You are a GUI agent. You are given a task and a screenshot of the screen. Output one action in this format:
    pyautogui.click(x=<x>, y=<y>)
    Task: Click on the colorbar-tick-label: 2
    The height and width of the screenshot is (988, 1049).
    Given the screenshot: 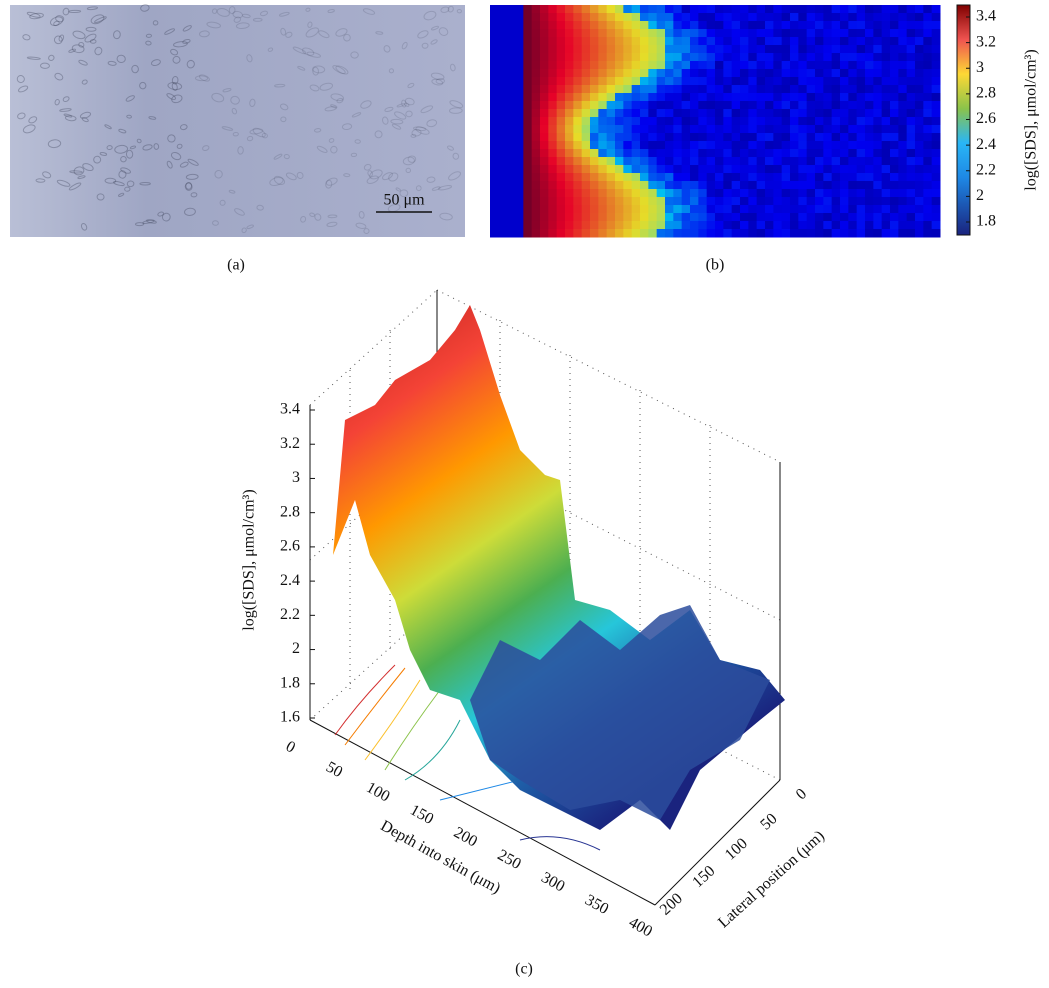 What is the action you would take?
    pyautogui.click(x=980, y=195)
    